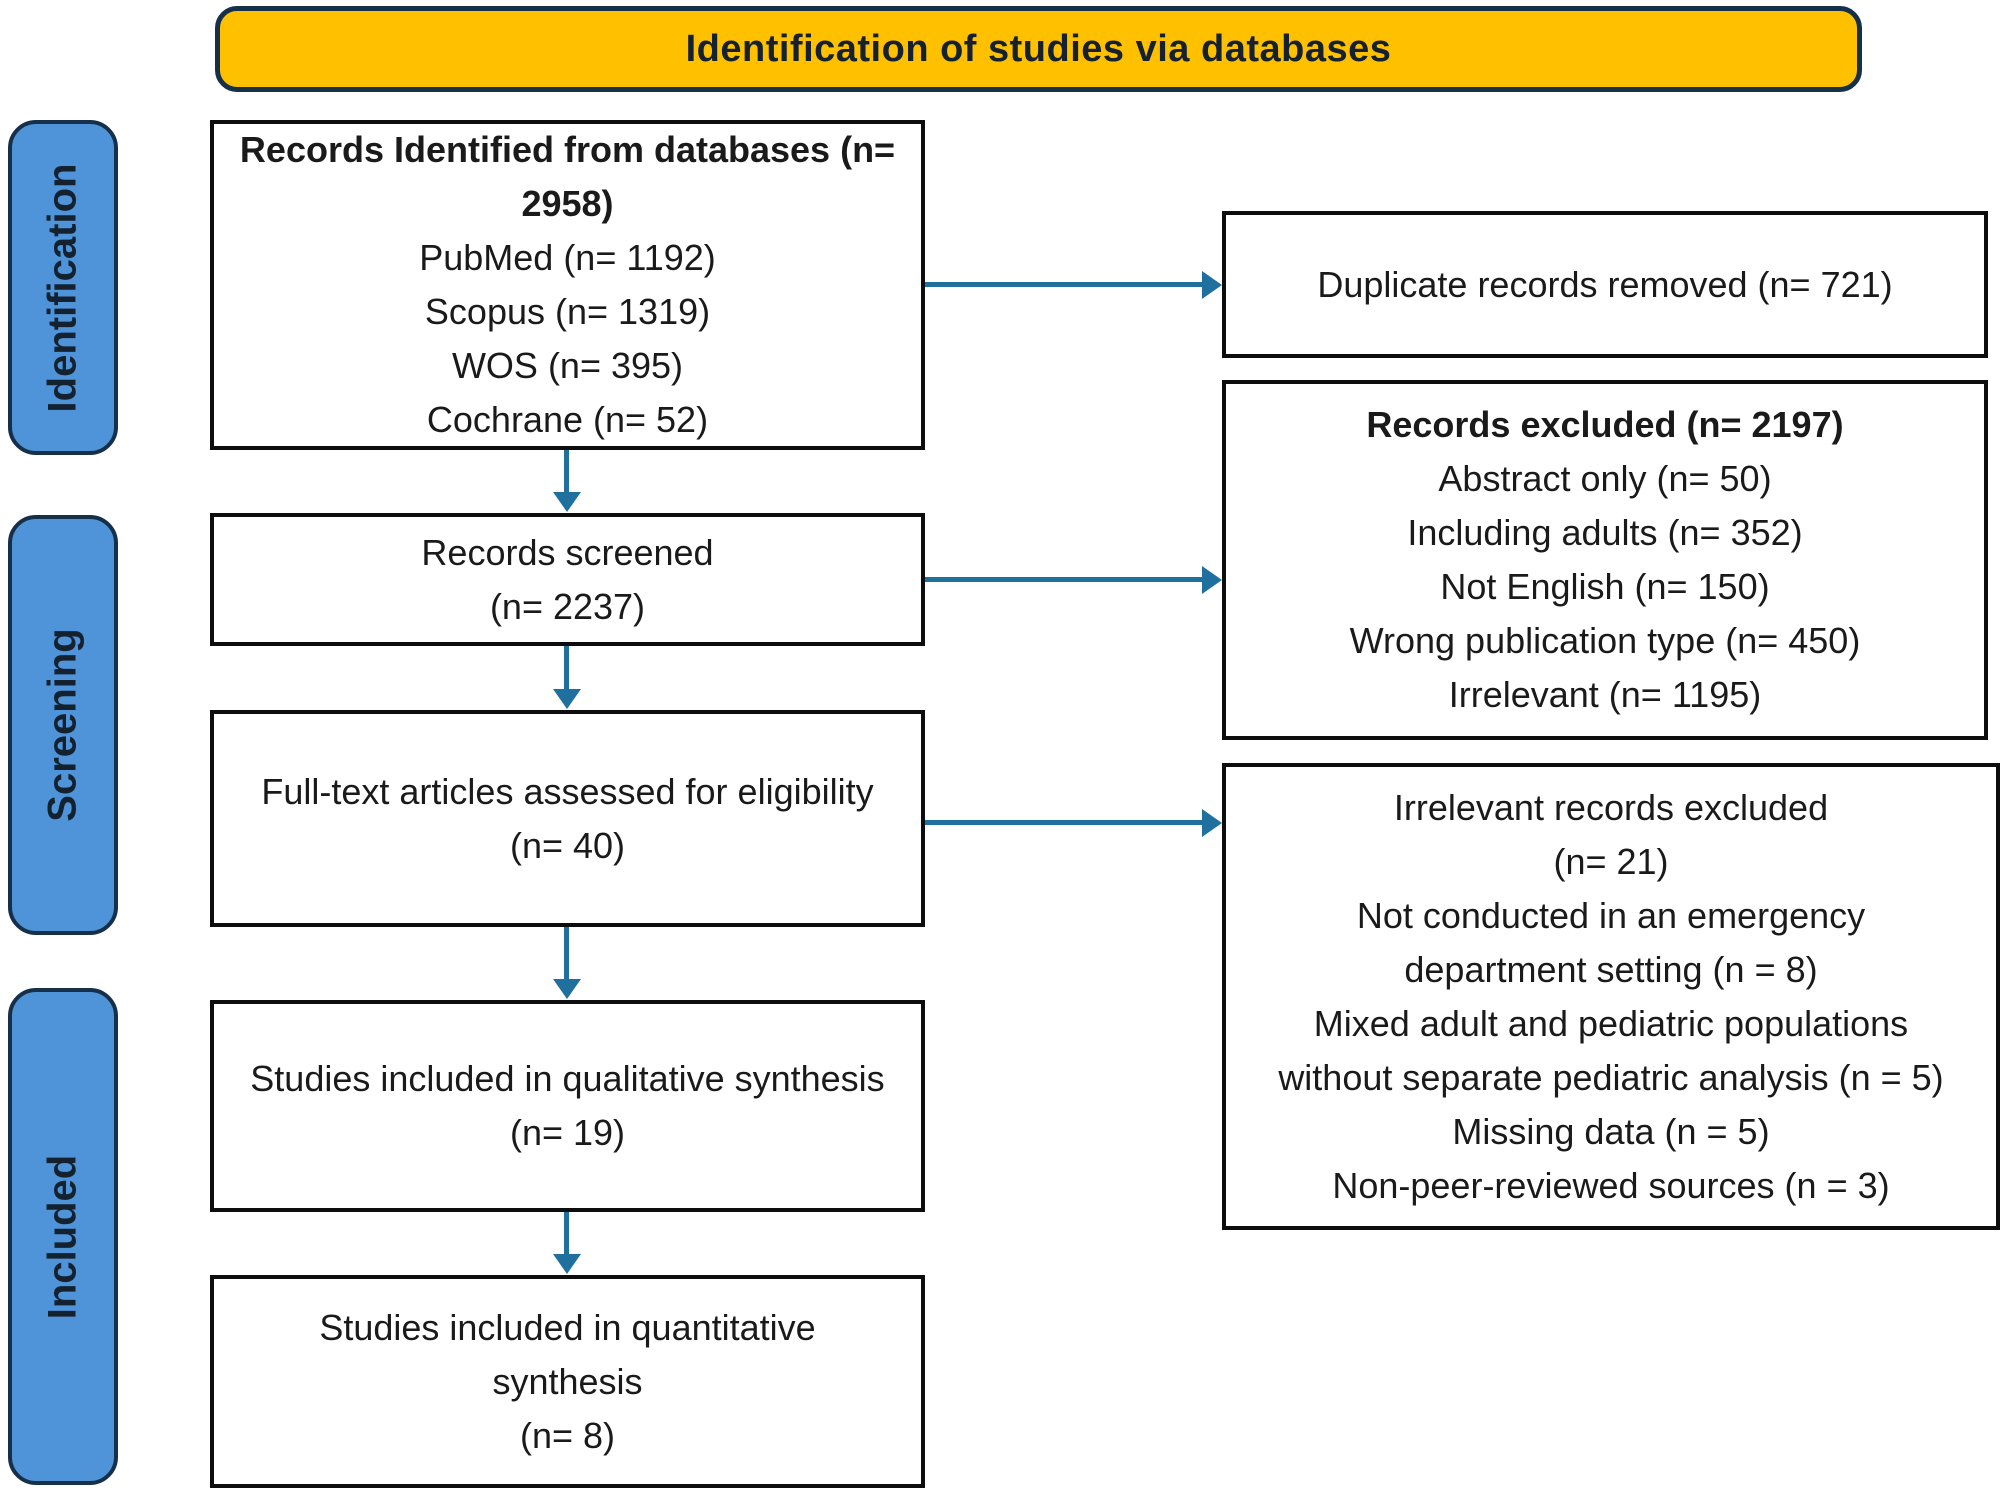 This screenshot has width=2008, height=1494. What do you see at coordinates (566, 471) in the screenshot?
I see `arrow-identified-to-screened` at bounding box center [566, 471].